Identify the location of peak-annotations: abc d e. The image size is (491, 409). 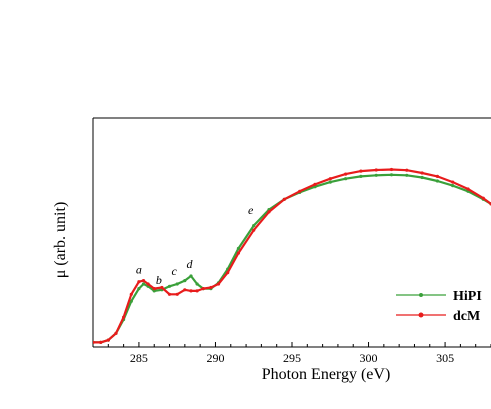
(195, 245).